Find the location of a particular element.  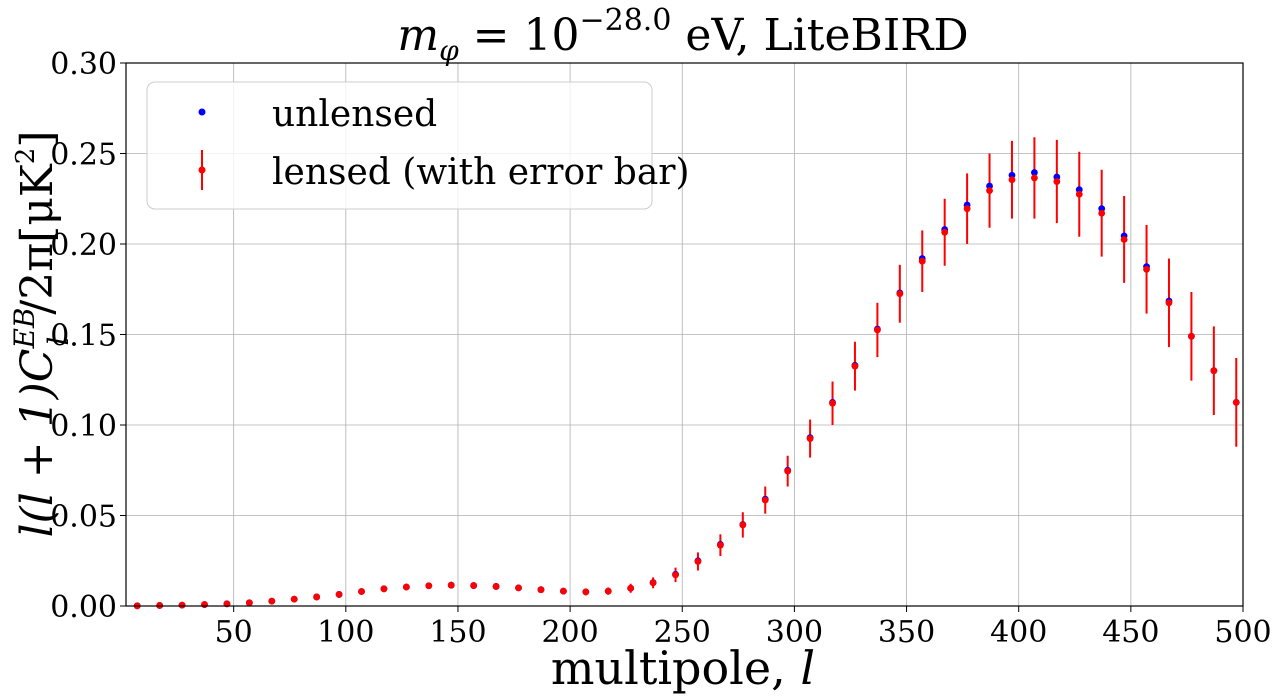

x-tick-label: 100 is located at coordinates (345, 632).